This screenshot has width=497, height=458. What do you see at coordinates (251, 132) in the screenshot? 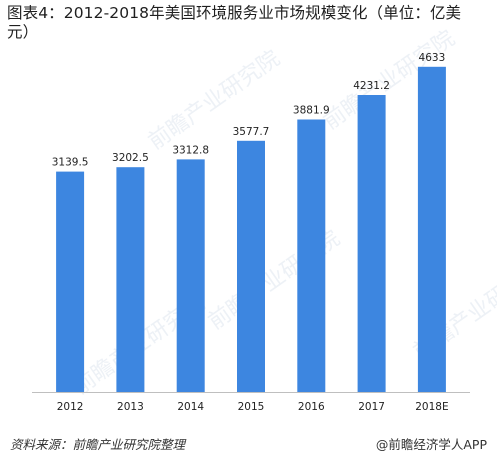
I see `value-label-2015: 3577.7` at bounding box center [251, 132].